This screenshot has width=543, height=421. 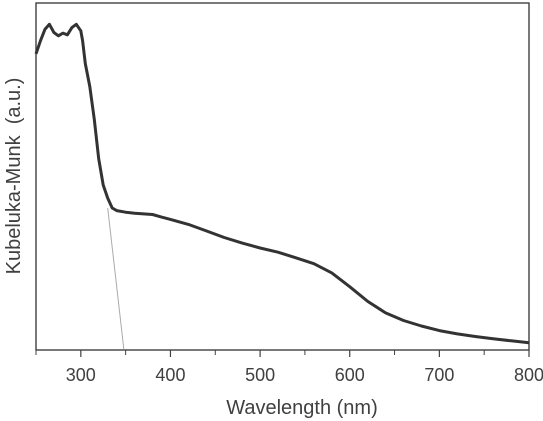 What do you see at coordinates (302, 408) in the screenshot?
I see `x-axis-label: Wavelength (nm)` at bounding box center [302, 408].